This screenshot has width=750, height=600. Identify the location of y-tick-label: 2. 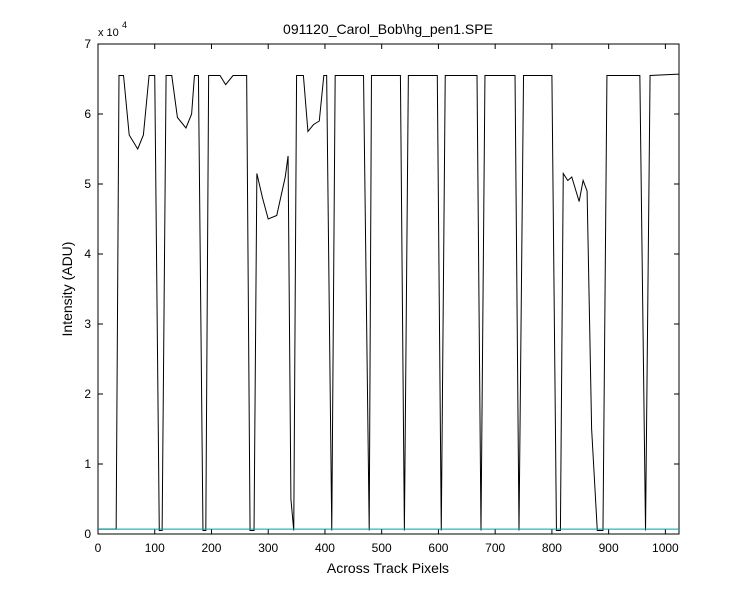
(87, 394).